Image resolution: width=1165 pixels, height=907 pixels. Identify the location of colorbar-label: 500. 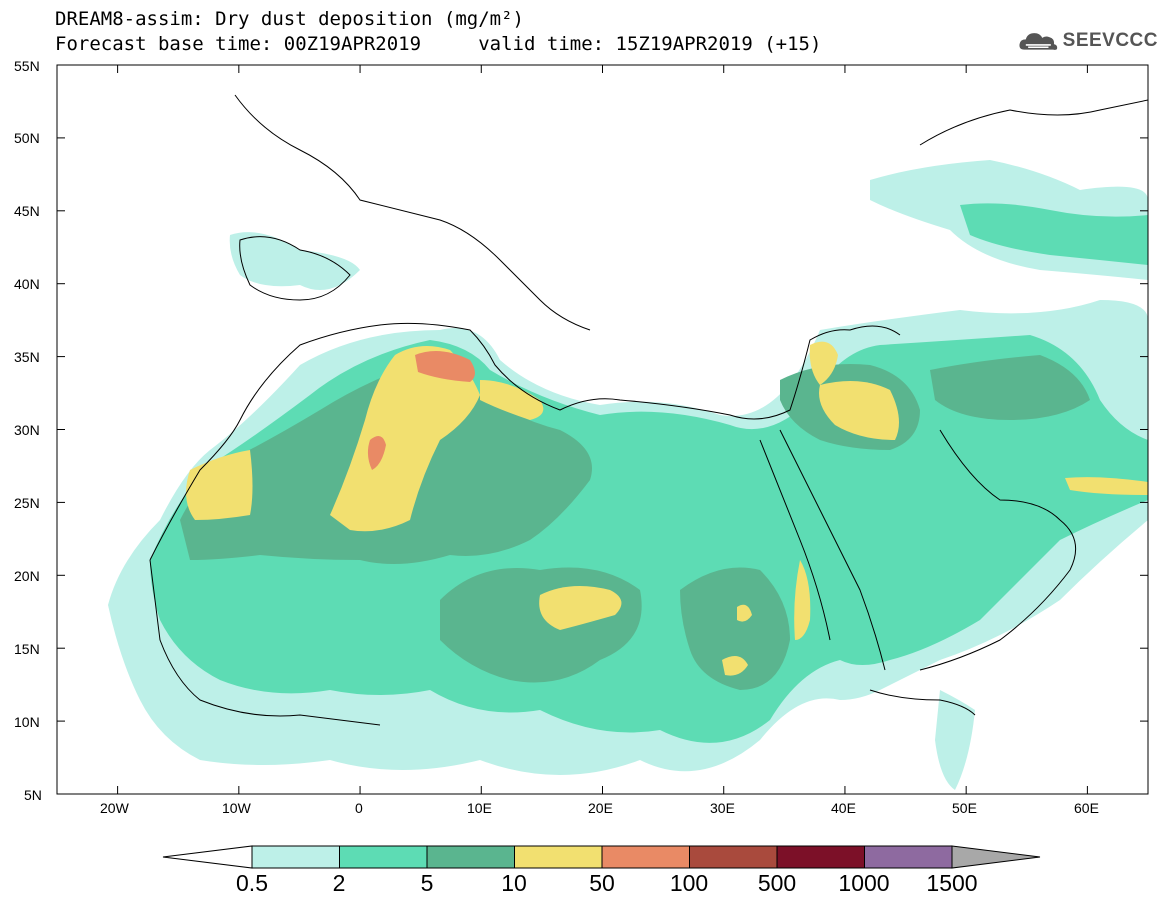
(777, 883).